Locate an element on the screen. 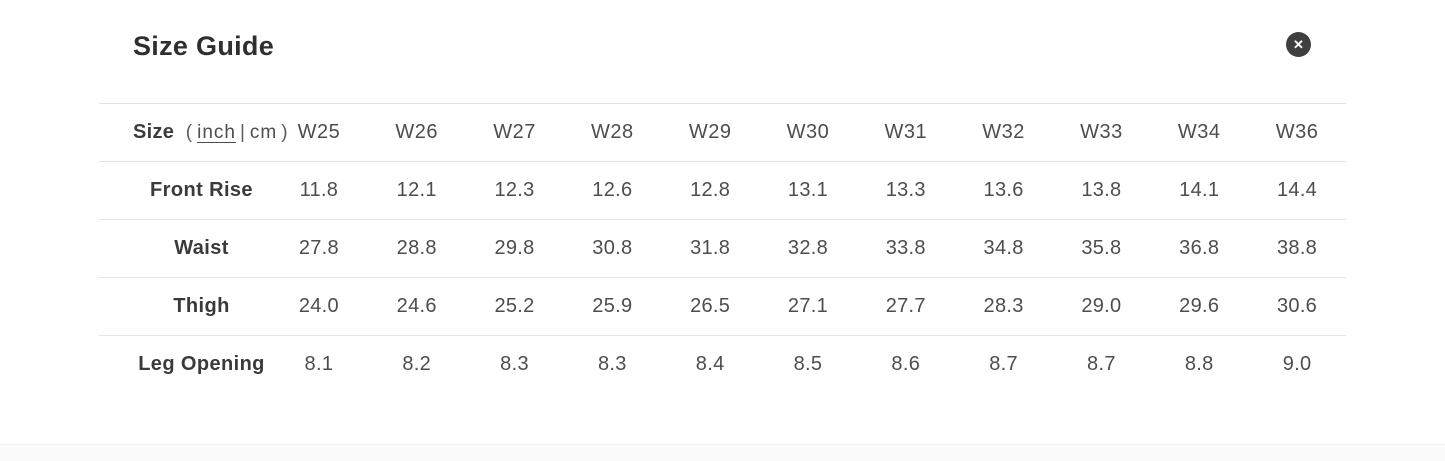  cell-value: 29.8 is located at coordinates (514, 248).